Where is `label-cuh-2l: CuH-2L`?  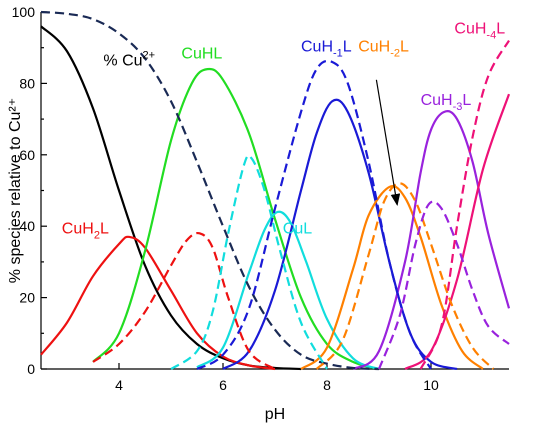
label-cuh-2l: CuH-2L is located at coordinates (383, 48).